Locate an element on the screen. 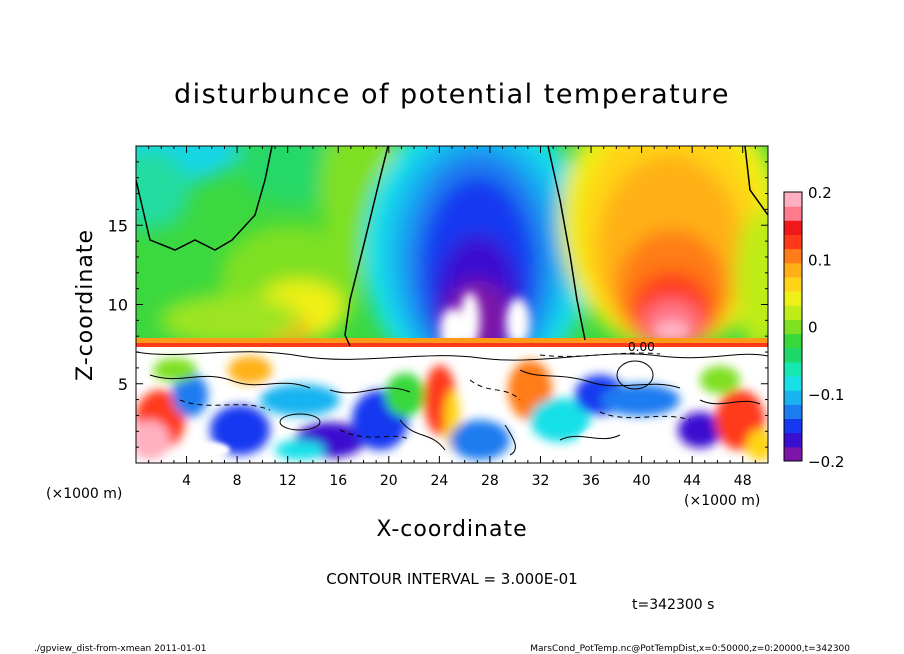 This screenshot has width=904, height=654. time-text: t=342300 s is located at coordinates (673, 605).